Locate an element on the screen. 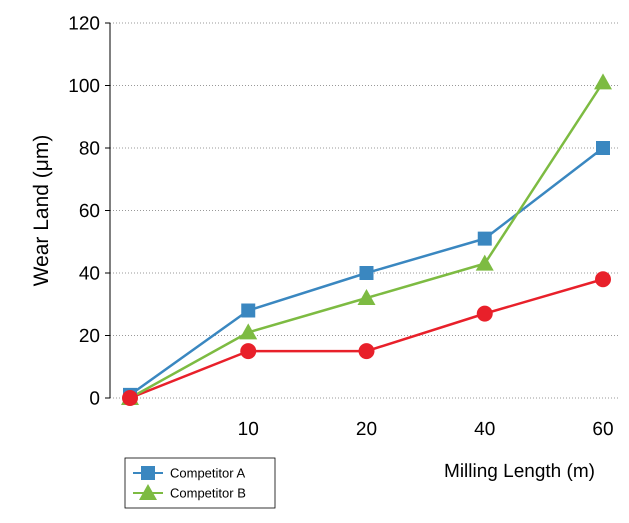 The image size is (629, 523). y-tick-label: 80 is located at coordinates (89, 149).